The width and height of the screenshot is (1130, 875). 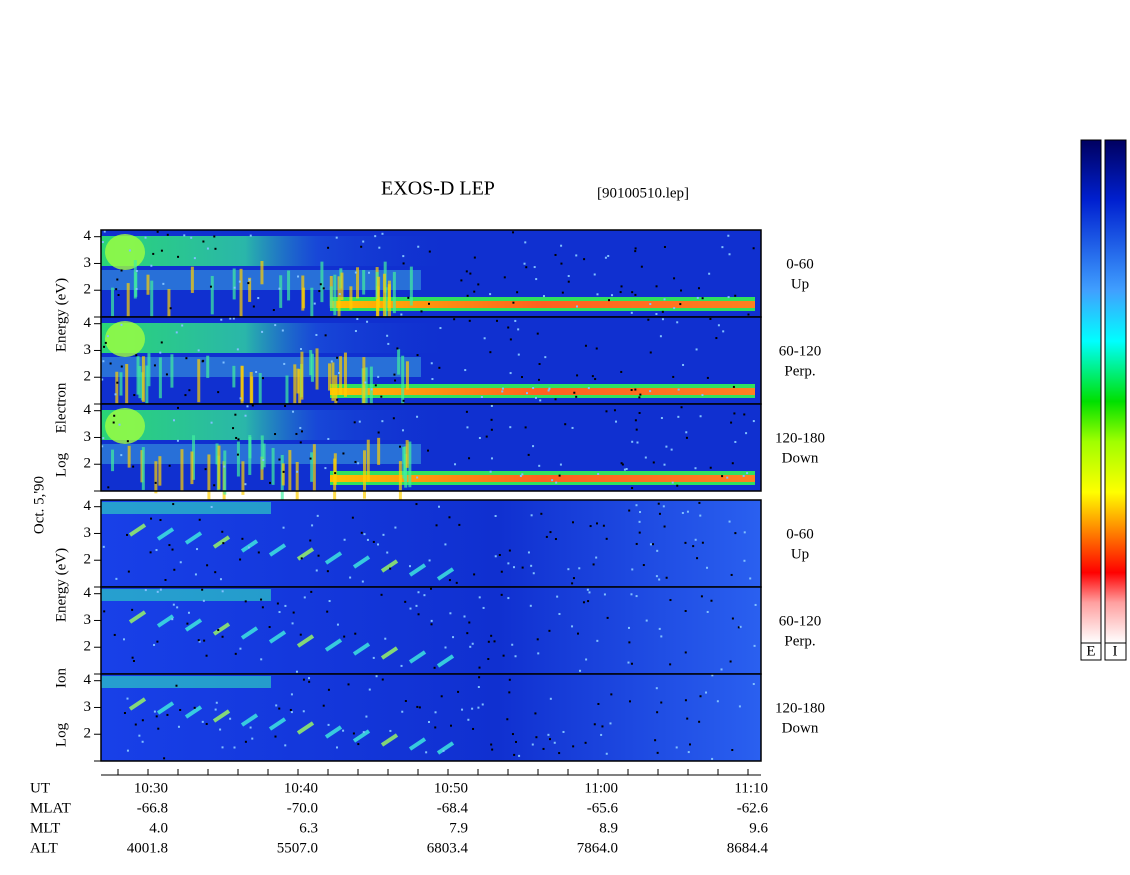 What do you see at coordinates (1115, 651) in the screenshot?
I see `colorbar-label: I` at bounding box center [1115, 651].